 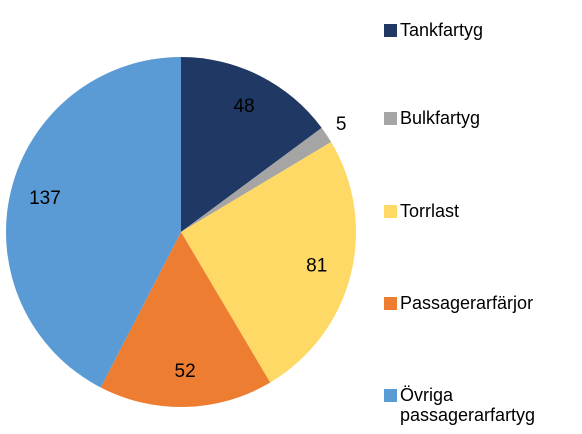 What do you see at coordinates (185, 371) in the screenshot?
I see `data-label: 52` at bounding box center [185, 371].